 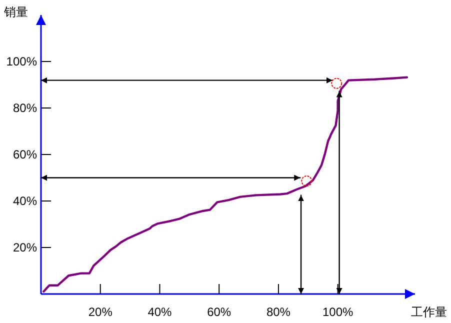 What do you see at coordinates (16, 12) in the screenshot?
I see `ylabel: 销量` at bounding box center [16, 12].